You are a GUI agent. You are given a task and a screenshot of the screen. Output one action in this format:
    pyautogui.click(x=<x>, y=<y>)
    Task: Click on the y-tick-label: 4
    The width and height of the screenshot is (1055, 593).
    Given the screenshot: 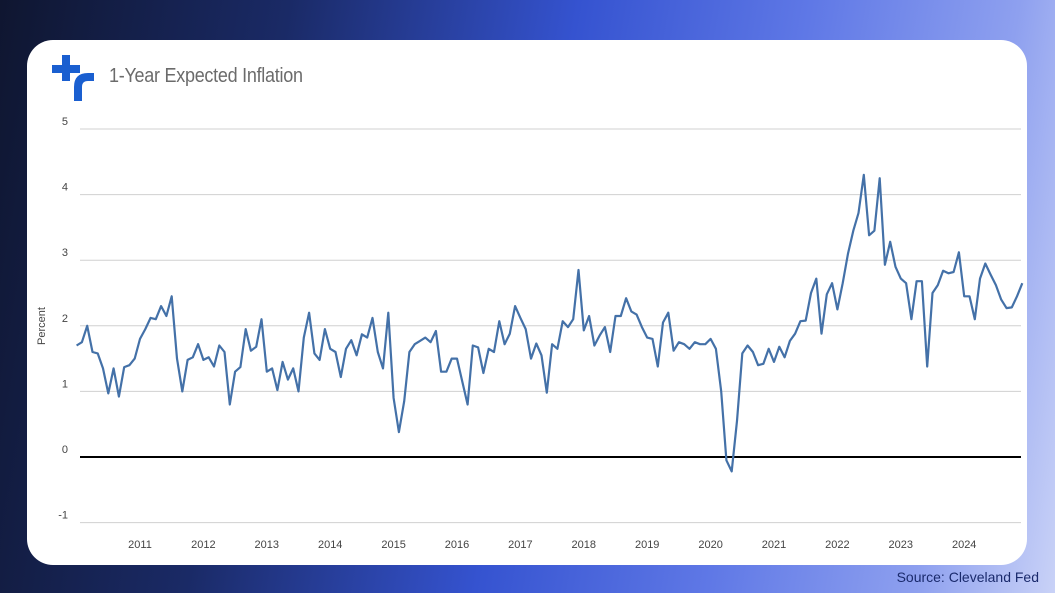 What is the action you would take?
    pyautogui.click(x=65, y=188)
    